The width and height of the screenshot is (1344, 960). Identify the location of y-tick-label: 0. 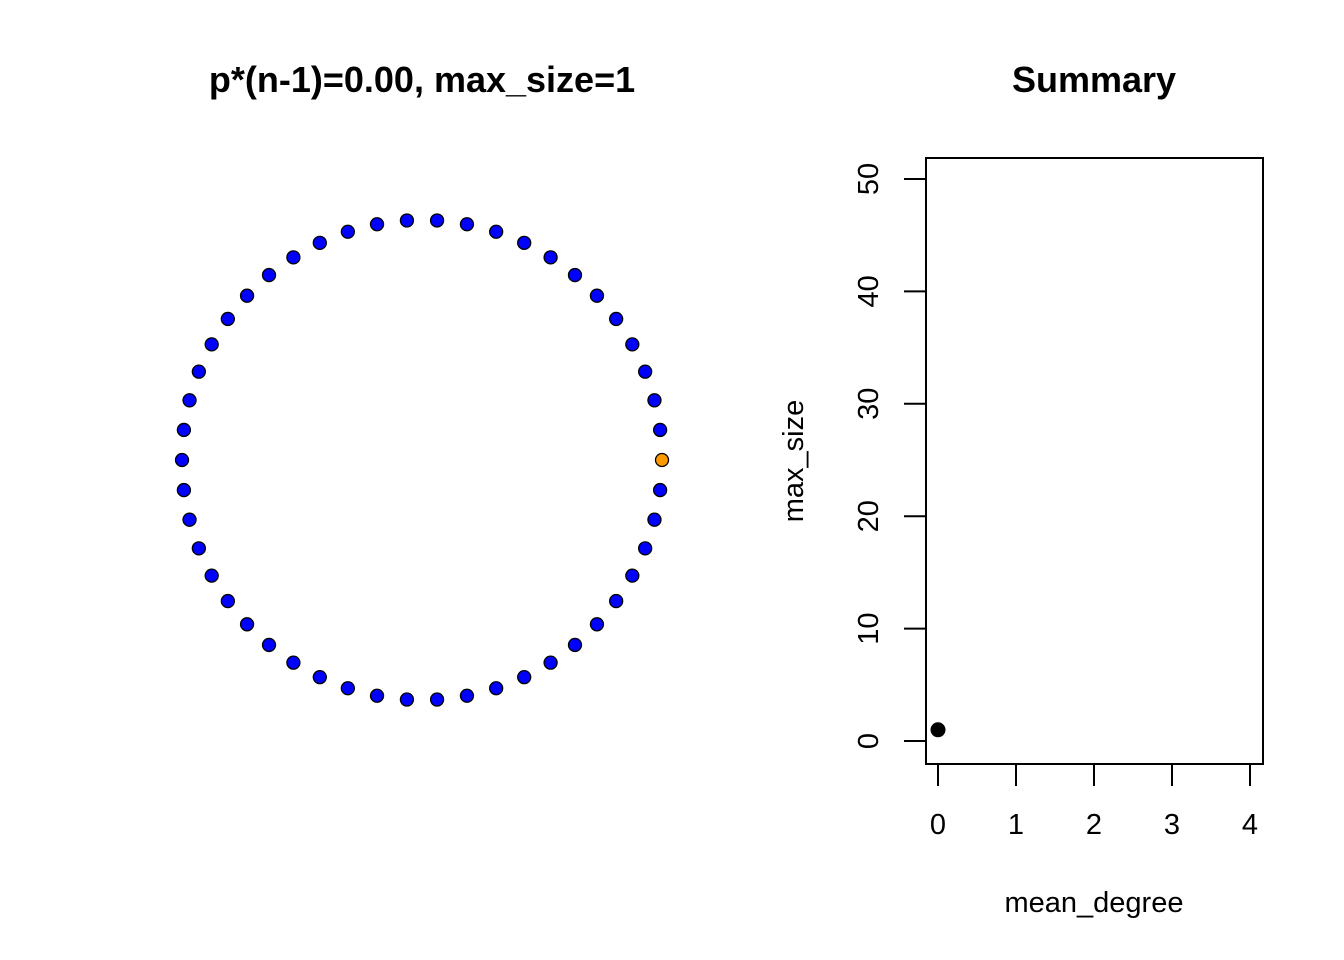
(869, 741).